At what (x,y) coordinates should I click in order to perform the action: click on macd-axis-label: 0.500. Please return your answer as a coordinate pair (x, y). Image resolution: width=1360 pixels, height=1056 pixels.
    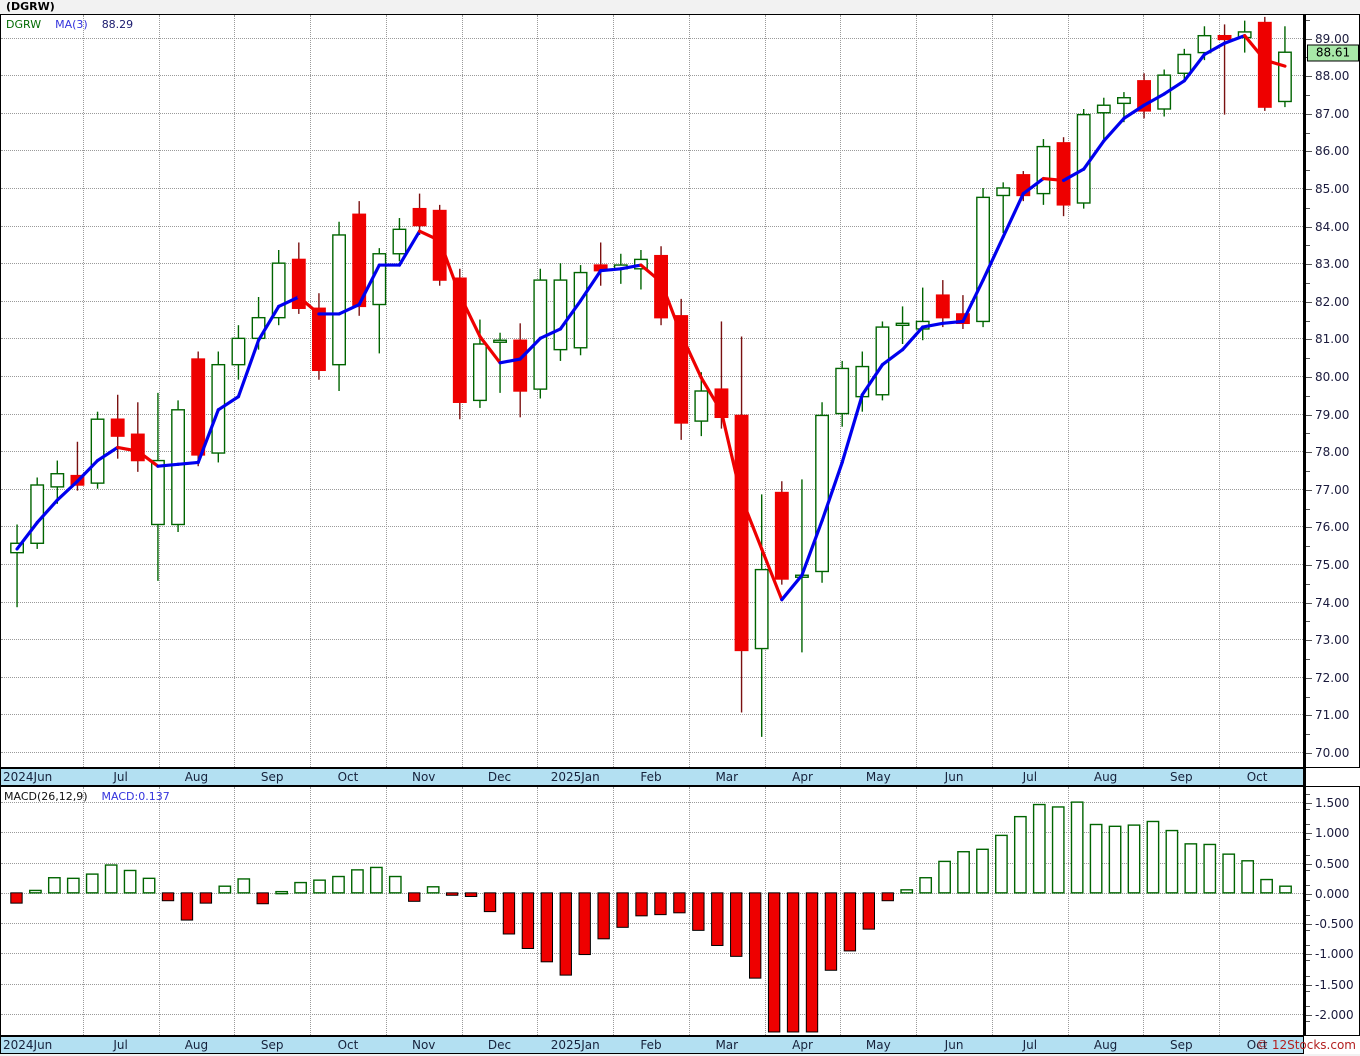
    Looking at the image, I should click on (1332, 863).